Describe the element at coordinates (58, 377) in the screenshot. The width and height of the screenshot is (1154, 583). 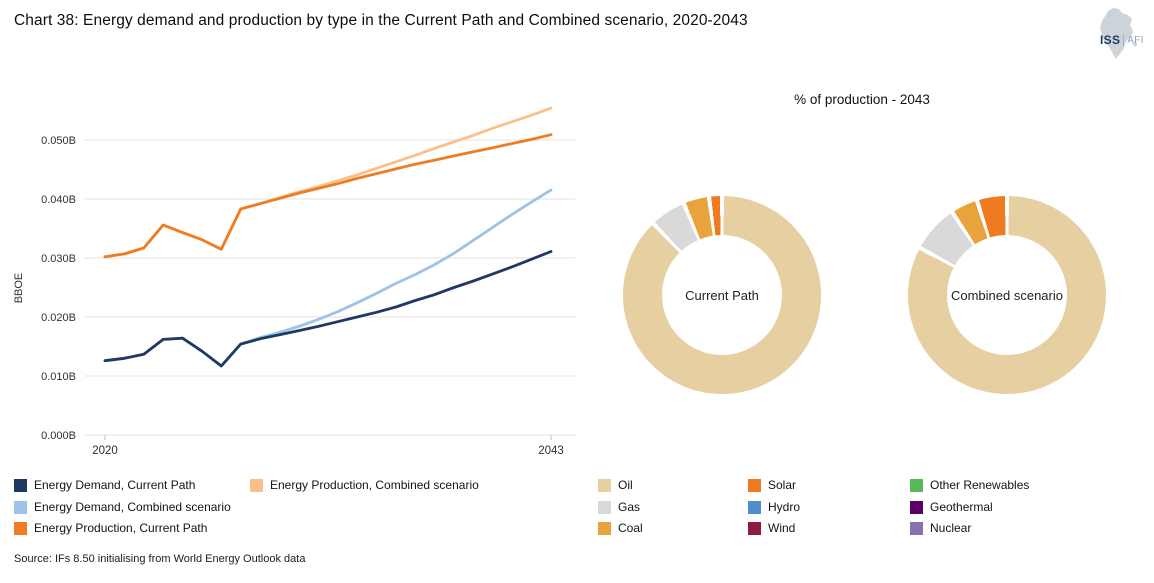
I see `y-tick-label: 0.010B` at that location.